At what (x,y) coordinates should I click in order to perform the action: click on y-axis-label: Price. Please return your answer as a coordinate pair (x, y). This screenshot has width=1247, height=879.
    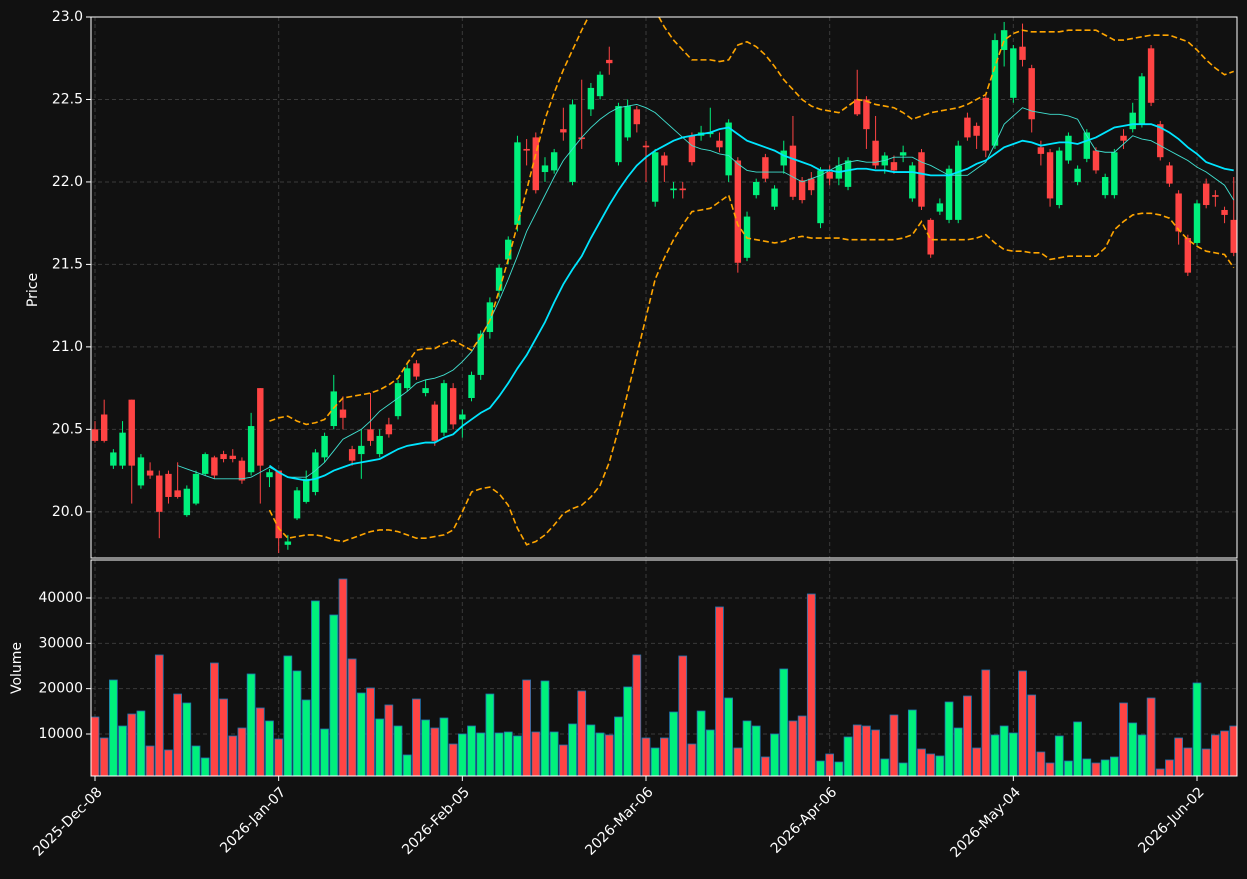
    Looking at the image, I should click on (33, 290).